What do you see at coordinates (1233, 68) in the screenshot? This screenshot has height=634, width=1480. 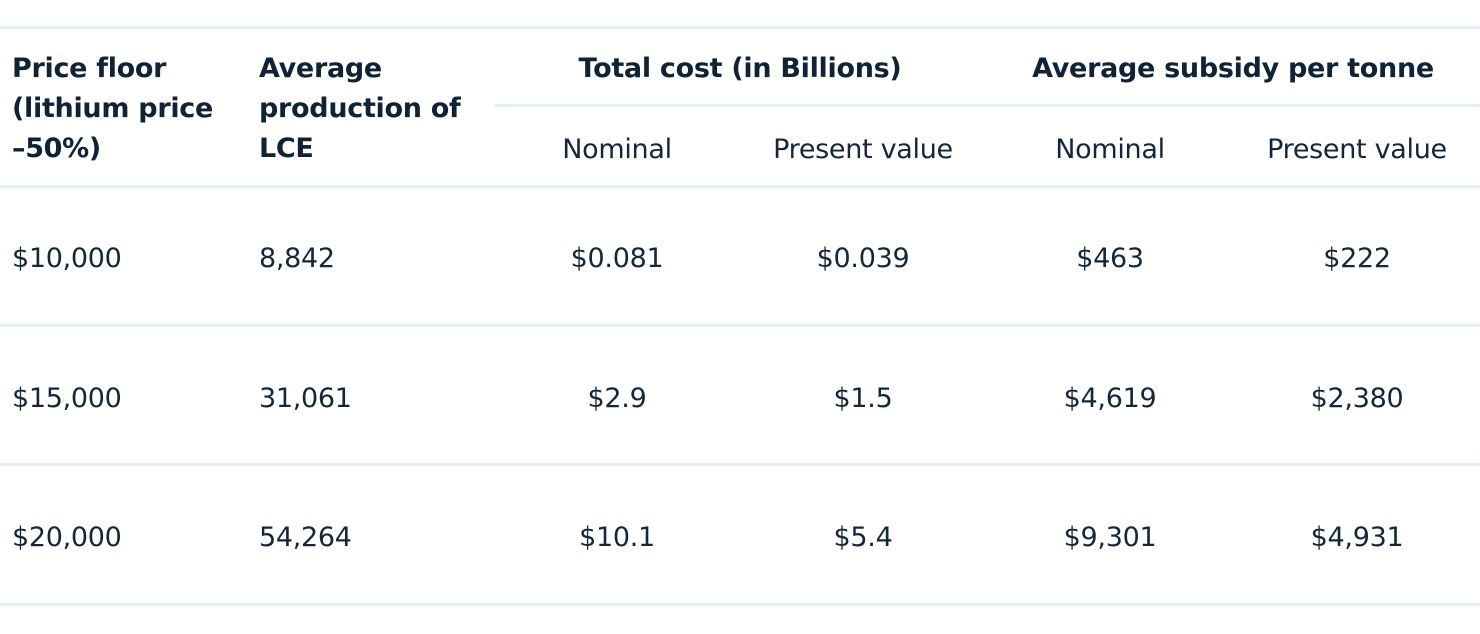 I see `header-average-subsidy-group: Average subsidy per tonne` at bounding box center [1233, 68].